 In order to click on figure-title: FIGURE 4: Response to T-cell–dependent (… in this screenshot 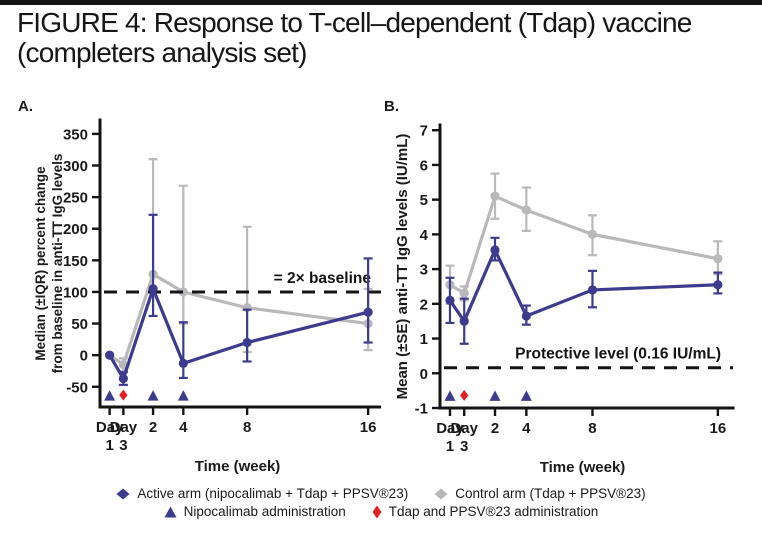, I will do `click(387, 37)`.